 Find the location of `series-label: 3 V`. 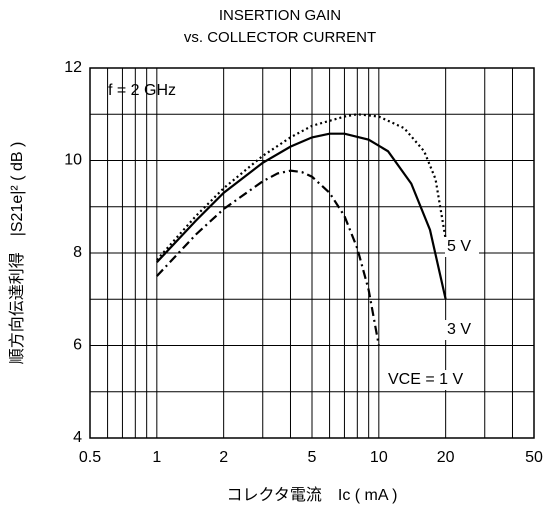

series-label: 3 V is located at coordinates (459, 329).